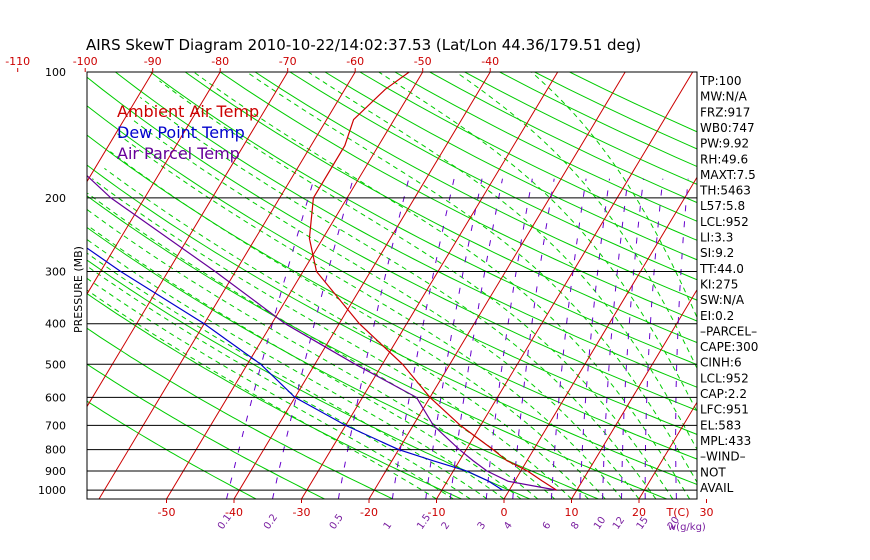  I want to click on index-entry: AVAIL, so click(717, 488).